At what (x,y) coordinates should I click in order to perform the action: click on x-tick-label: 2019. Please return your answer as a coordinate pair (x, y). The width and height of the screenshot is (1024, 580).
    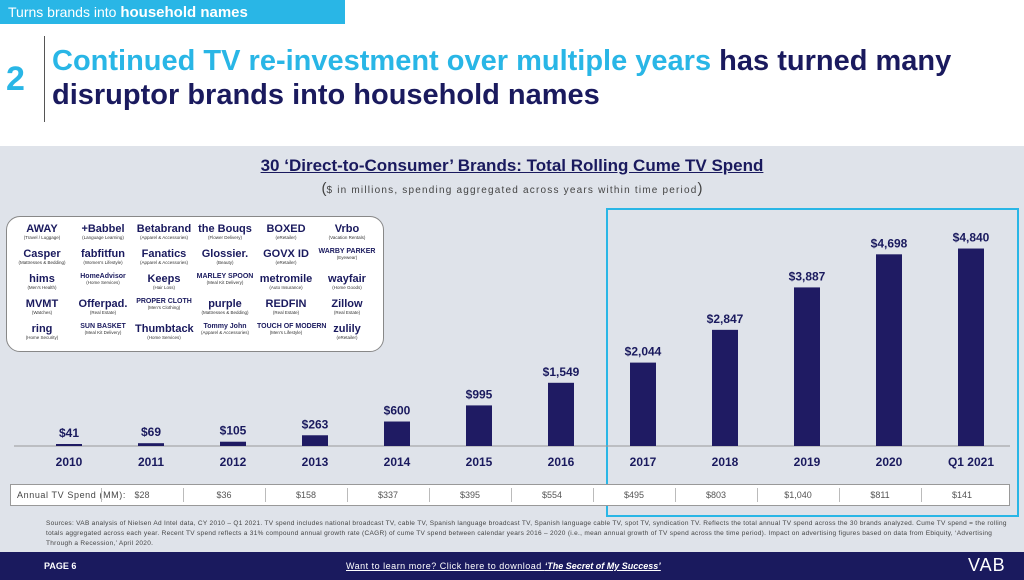
    Looking at the image, I should click on (807, 462).